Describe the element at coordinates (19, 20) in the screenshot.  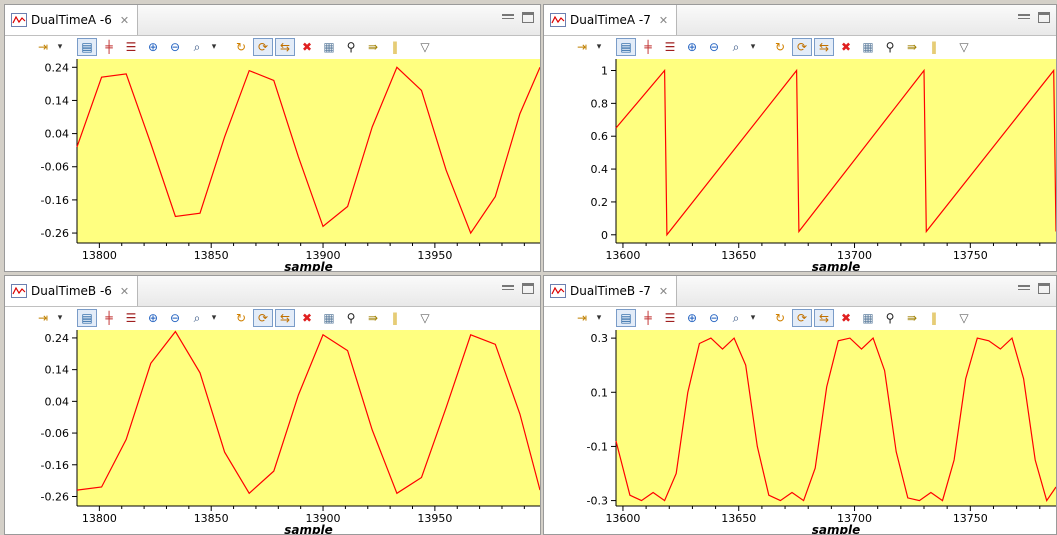
I see `chart-view-icon` at that location.